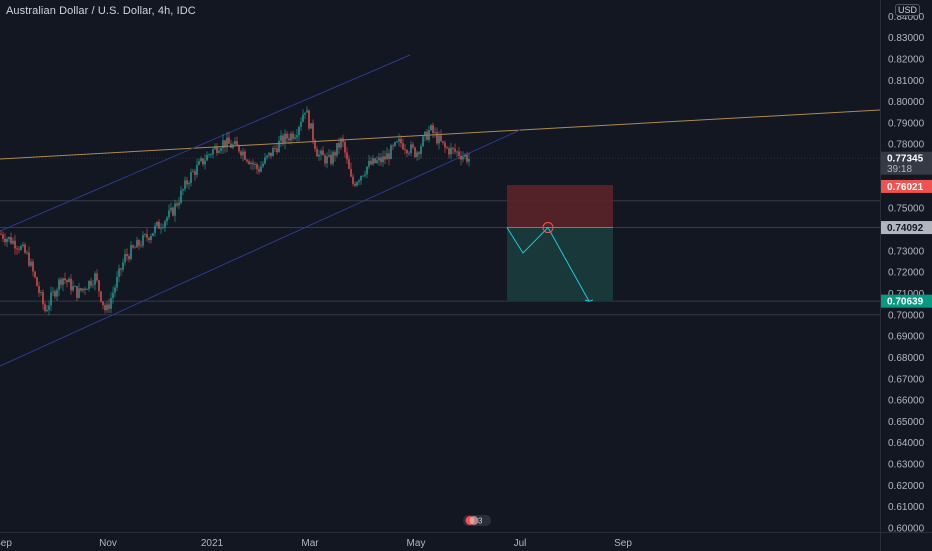 The width and height of the screenshot is (932, 551). What do you see at coordinates (560, 206) in the screenshot?
I see `stop-loss-zone` at bounding box center [560, 206].